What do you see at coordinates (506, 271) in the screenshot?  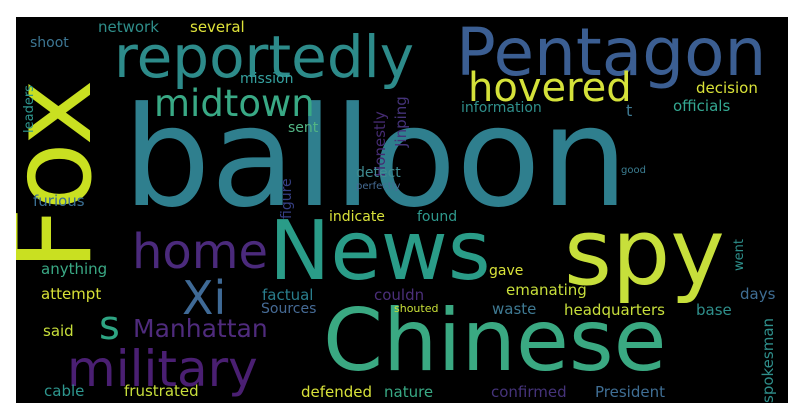 I see `word-gave: gave` at bounding box center [506, 271].